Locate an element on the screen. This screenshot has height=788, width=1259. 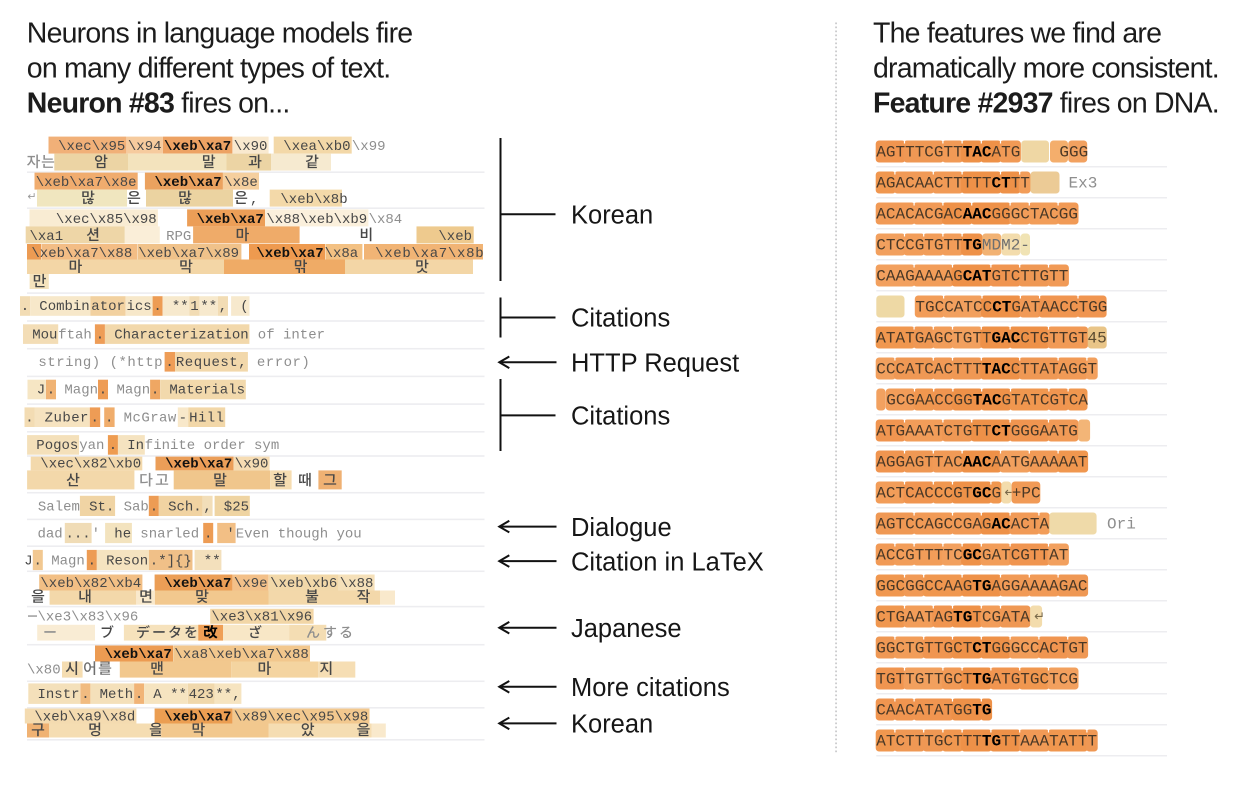
svg-text: Ex3 is located at coordinates (1083, 184).